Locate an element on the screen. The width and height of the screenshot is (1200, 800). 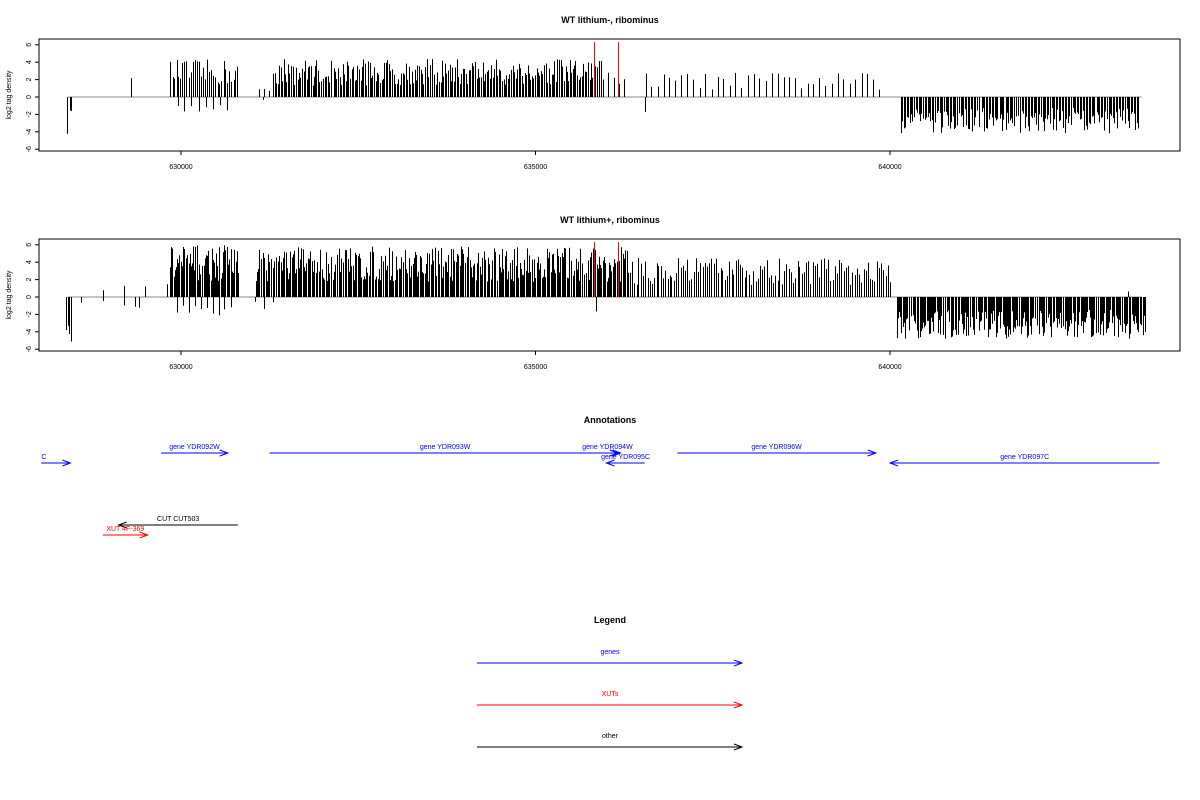
plot-frame is located at coordinates (609, 95).